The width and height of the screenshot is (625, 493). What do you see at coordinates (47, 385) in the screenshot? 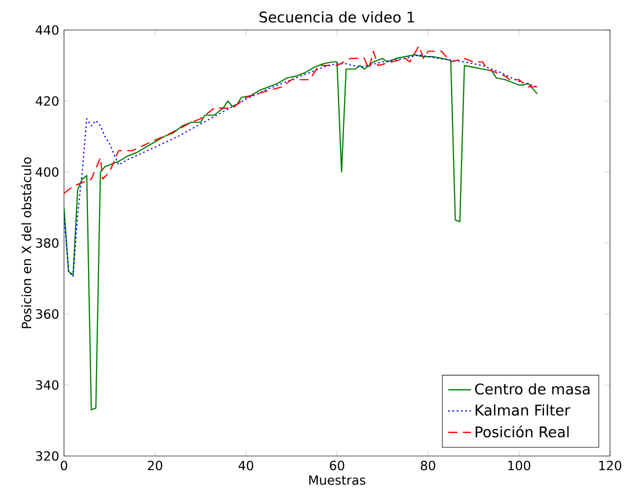
I see `y-tick-label: 340` at bounding box center [47, 385].